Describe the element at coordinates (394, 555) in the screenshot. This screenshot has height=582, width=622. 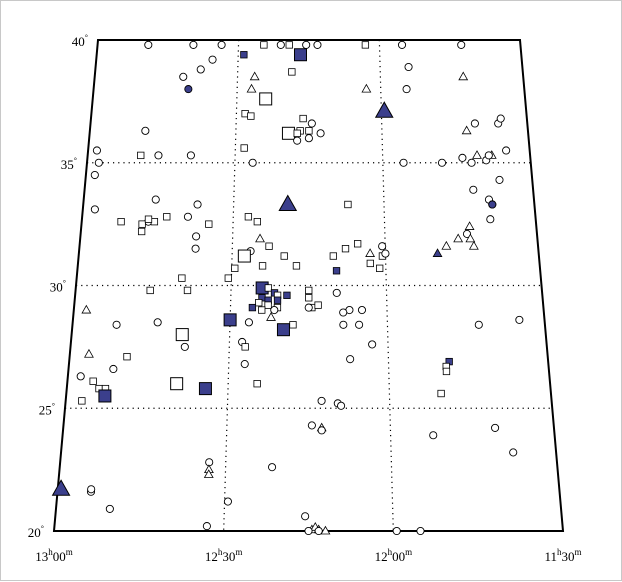
I see `ra-tick-label: 12h00m` at that location.